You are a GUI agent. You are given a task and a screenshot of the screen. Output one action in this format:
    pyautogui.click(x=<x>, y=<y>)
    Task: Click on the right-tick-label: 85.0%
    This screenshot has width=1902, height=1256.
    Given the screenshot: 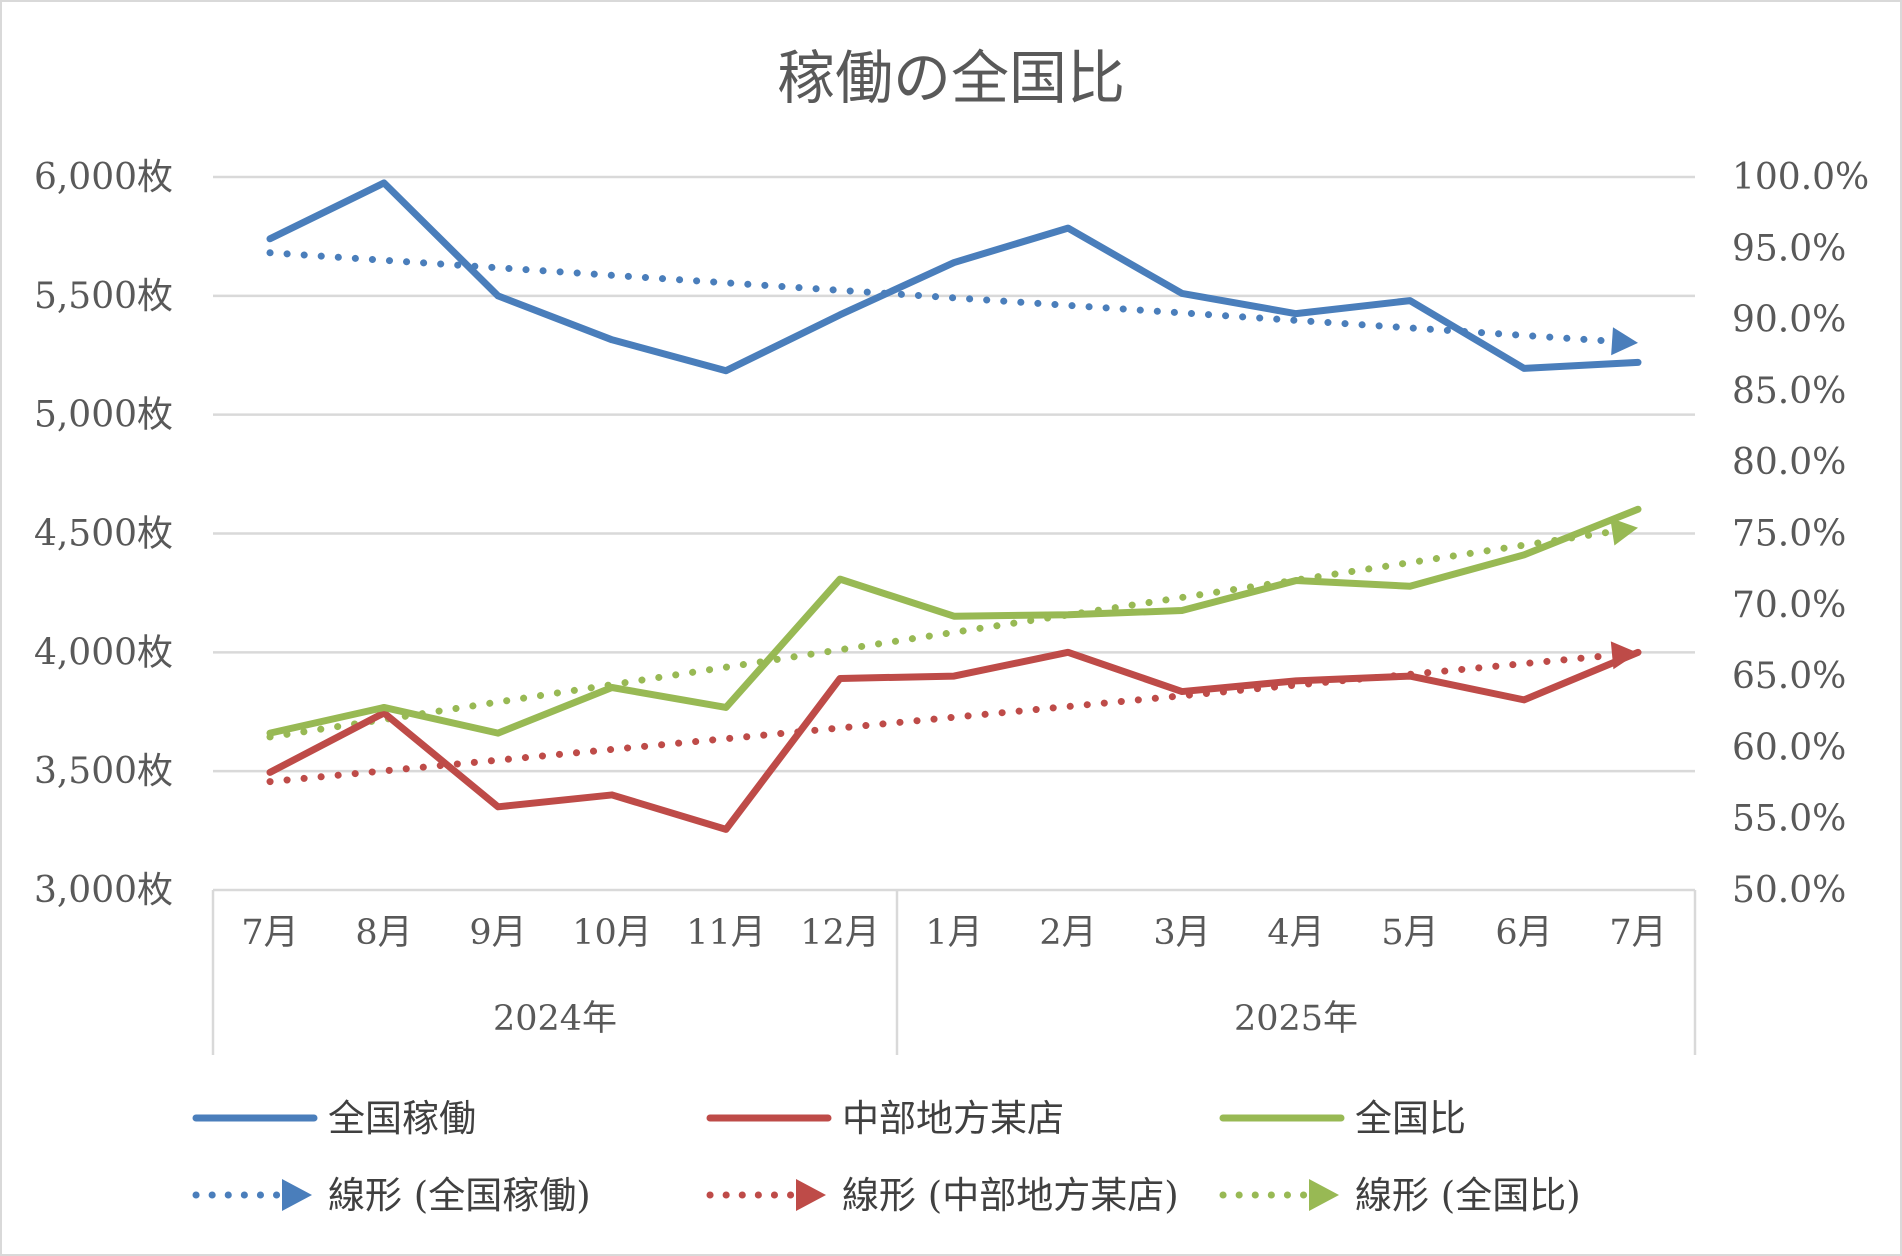 What is the action you would take?
    pyautogui.click(x=1789, y=391)
    